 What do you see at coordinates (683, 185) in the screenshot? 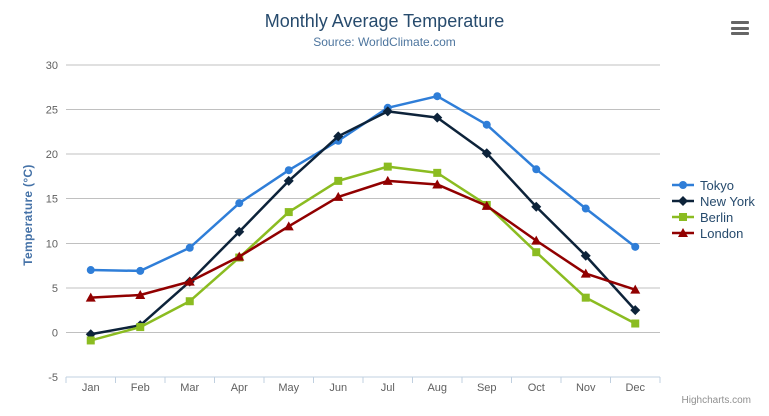
I see `legend-marker-circle-icon` at bounding box center [683, 185].